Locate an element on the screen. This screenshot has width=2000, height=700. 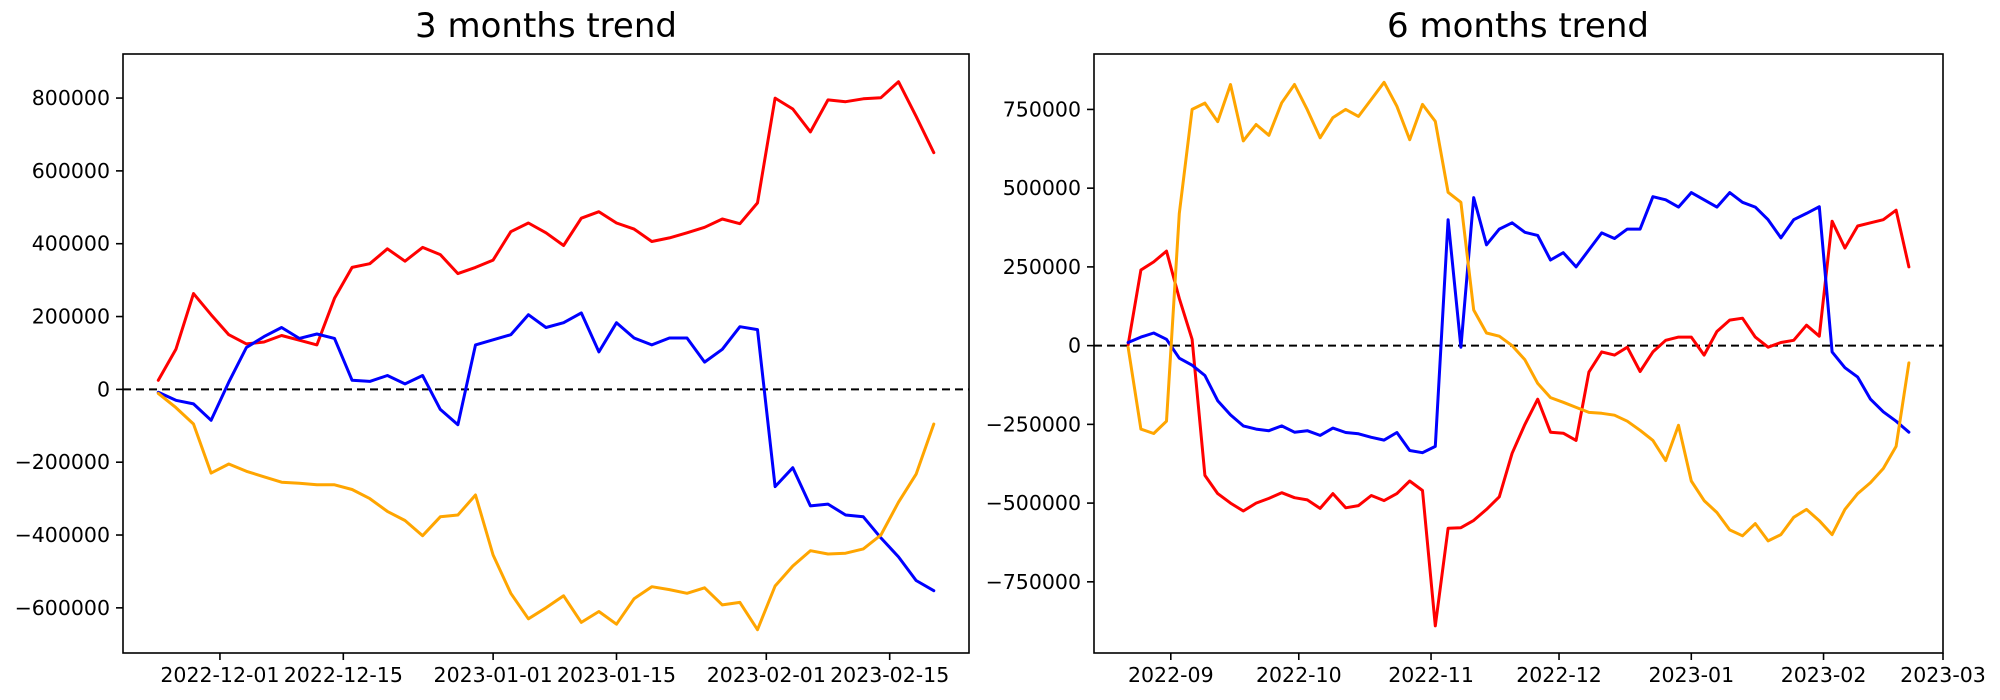
x-tick-label: 2022-12-15 is located at coordinates (343, 675).